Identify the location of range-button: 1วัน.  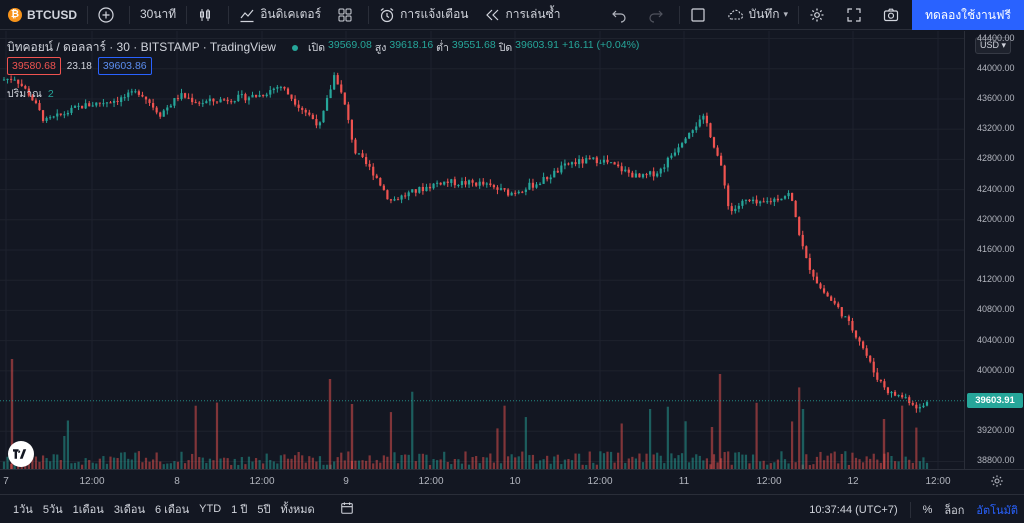
(23, 510).